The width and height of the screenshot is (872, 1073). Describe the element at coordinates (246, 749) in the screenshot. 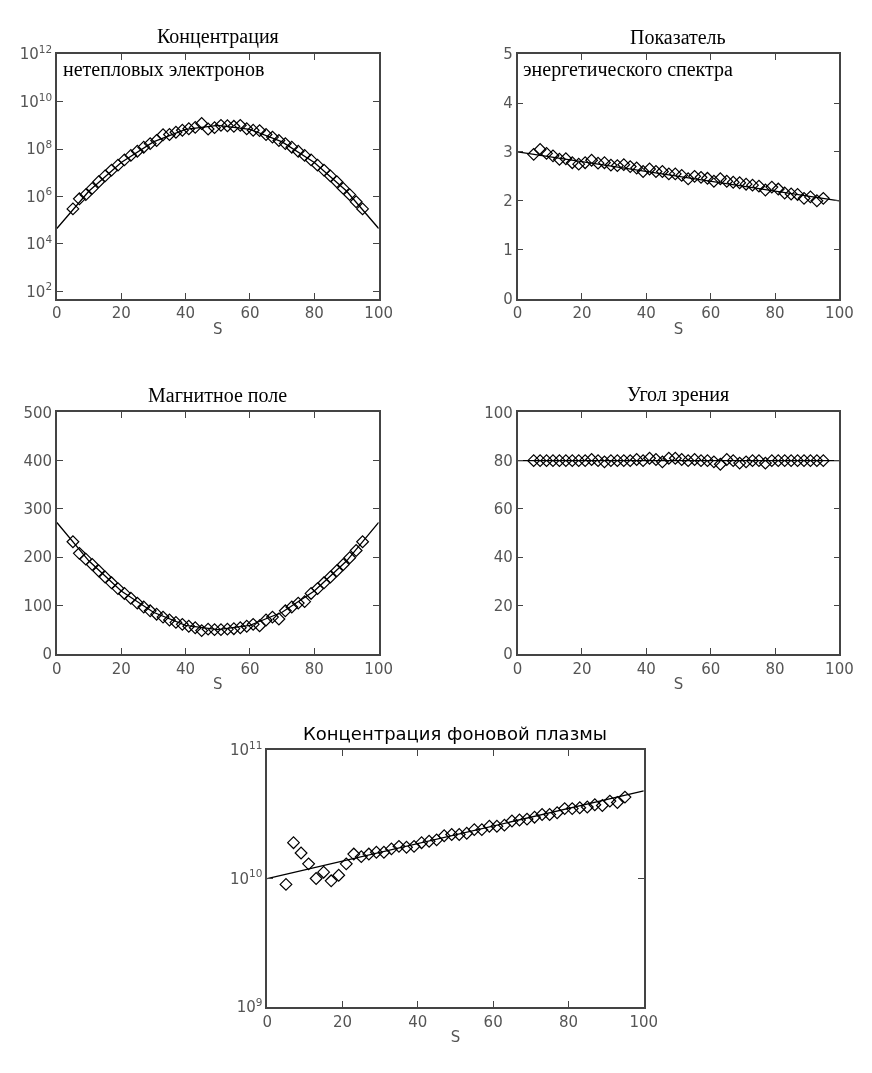

I see `y-tick-label: 10$^{11}$` at that location.